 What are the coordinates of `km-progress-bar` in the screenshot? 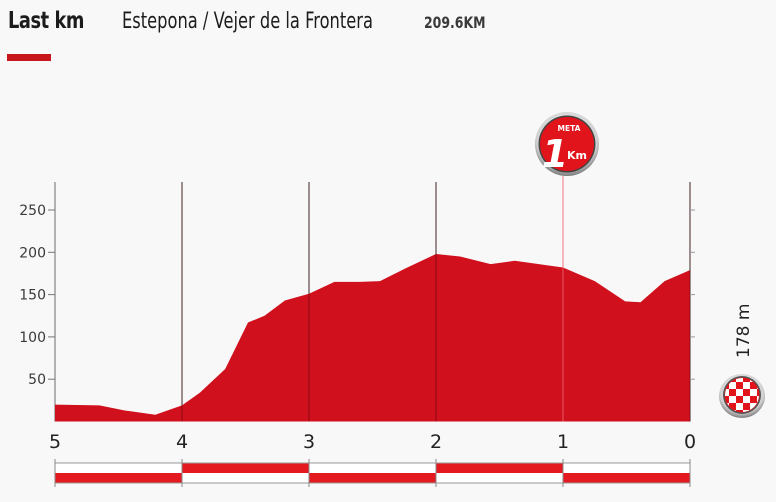 It's located at (372, 473).